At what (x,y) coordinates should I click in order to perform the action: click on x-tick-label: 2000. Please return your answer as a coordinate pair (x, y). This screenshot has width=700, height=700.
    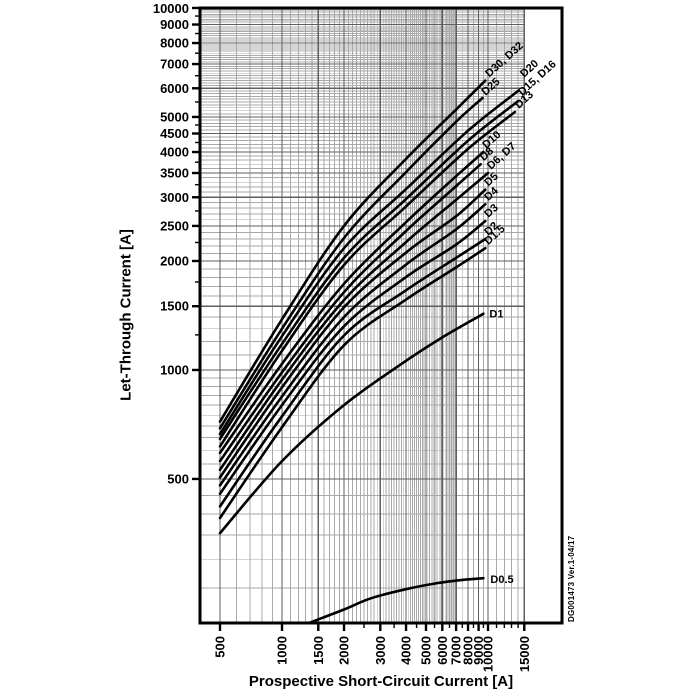
    Looking at the image, I should click on (344, 650).